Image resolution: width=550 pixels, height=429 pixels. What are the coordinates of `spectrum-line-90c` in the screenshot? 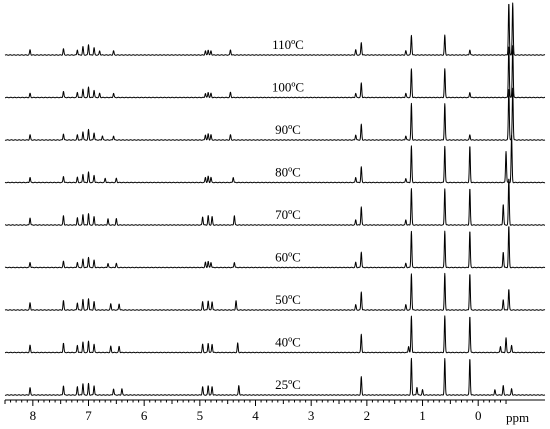 It's located at (275, 114).